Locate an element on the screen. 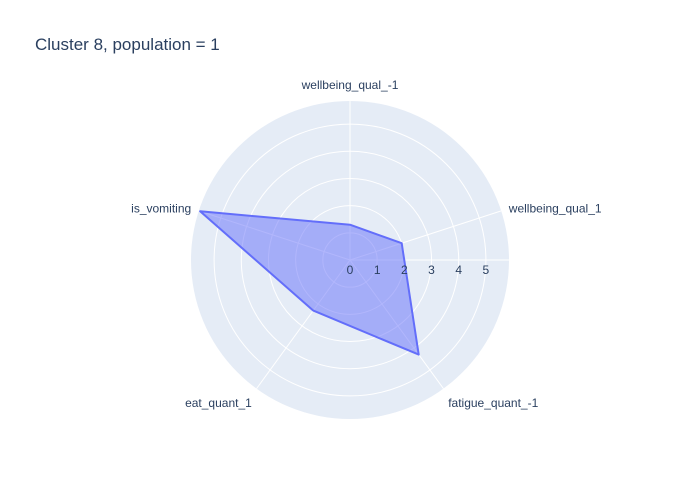  radial-tick-label: 5 is located at coordinates (486, 270).